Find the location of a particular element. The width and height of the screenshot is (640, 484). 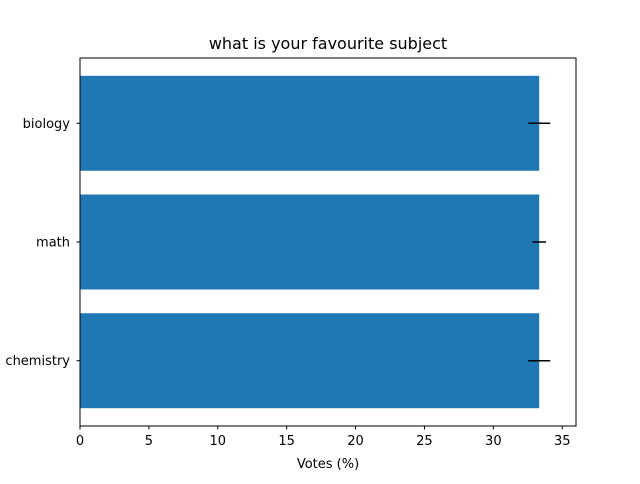

bar-chemistry is located at coordinates (310, 361).